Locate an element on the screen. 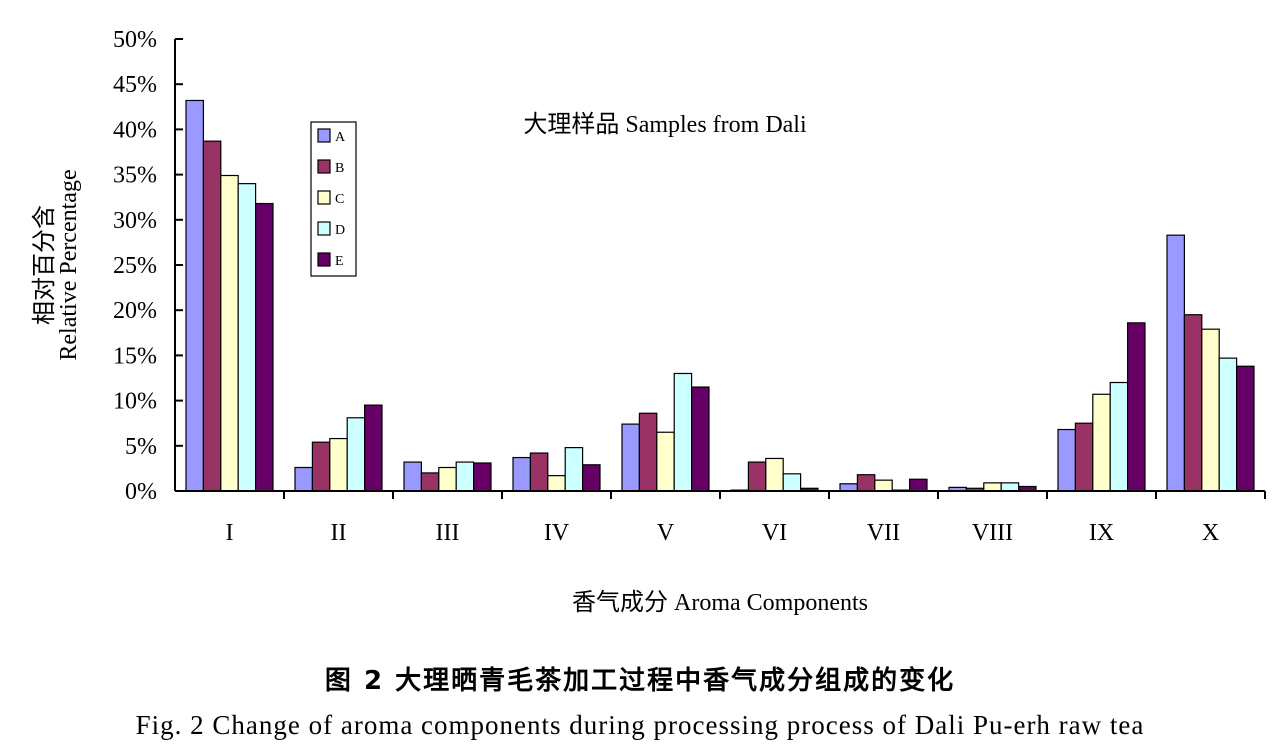 The width and height of the screenshot is (1280, 747). legend-label-B: B is located at coordinates (339, 168).